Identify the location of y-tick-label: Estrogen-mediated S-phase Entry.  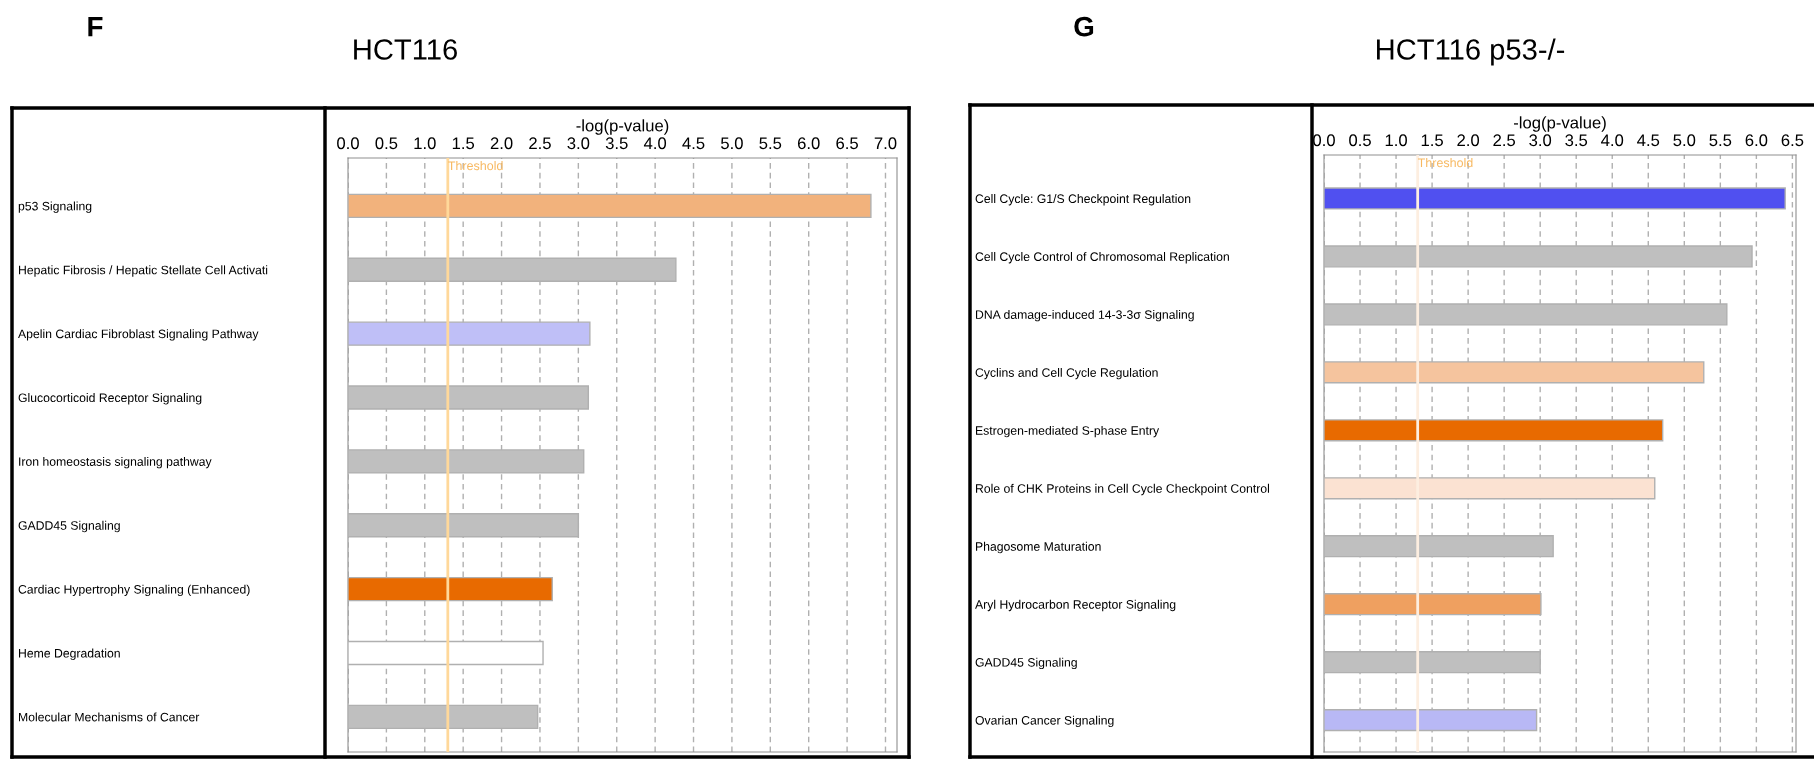
(1068, 431).